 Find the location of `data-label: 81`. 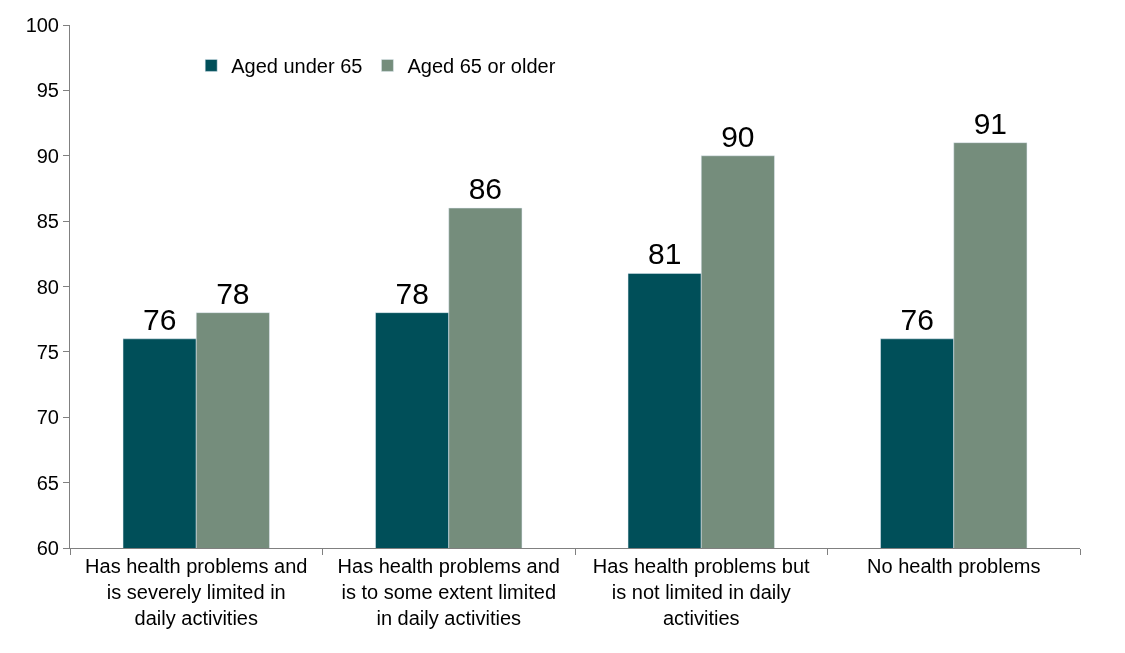

data-label: 81 is located at coordinates (664, 254).